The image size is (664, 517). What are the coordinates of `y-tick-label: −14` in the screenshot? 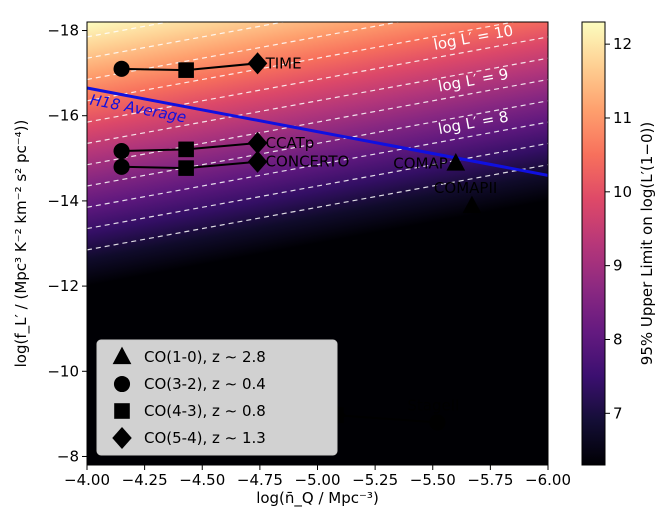 It's located at (63, 201).